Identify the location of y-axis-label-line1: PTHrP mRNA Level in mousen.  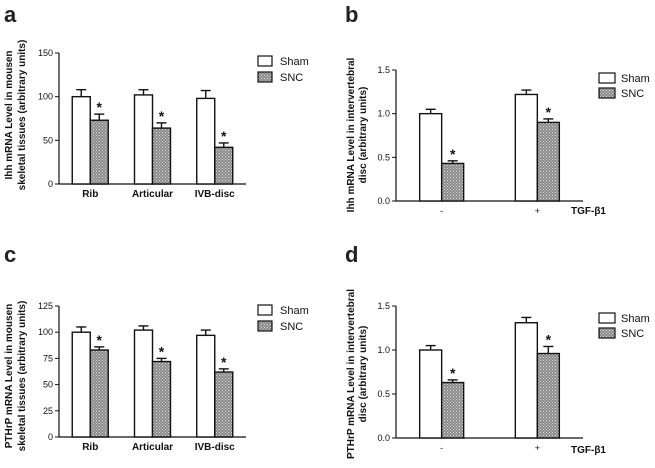
(9, 376).